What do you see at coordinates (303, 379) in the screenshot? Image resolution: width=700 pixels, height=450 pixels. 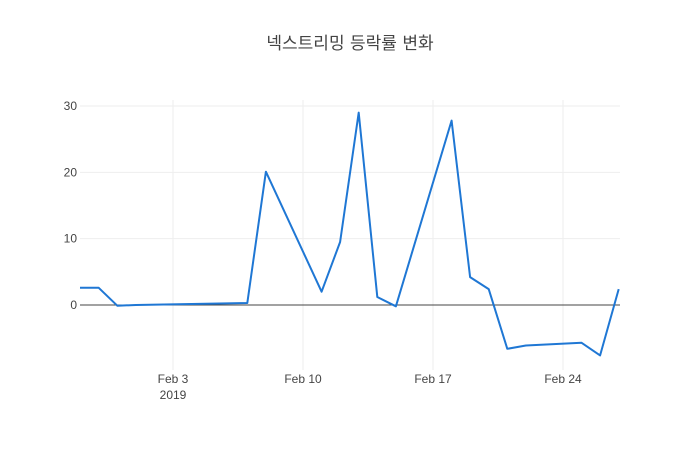 I see `x-tick-label: Feb 10` at bounding box center [303, 379].